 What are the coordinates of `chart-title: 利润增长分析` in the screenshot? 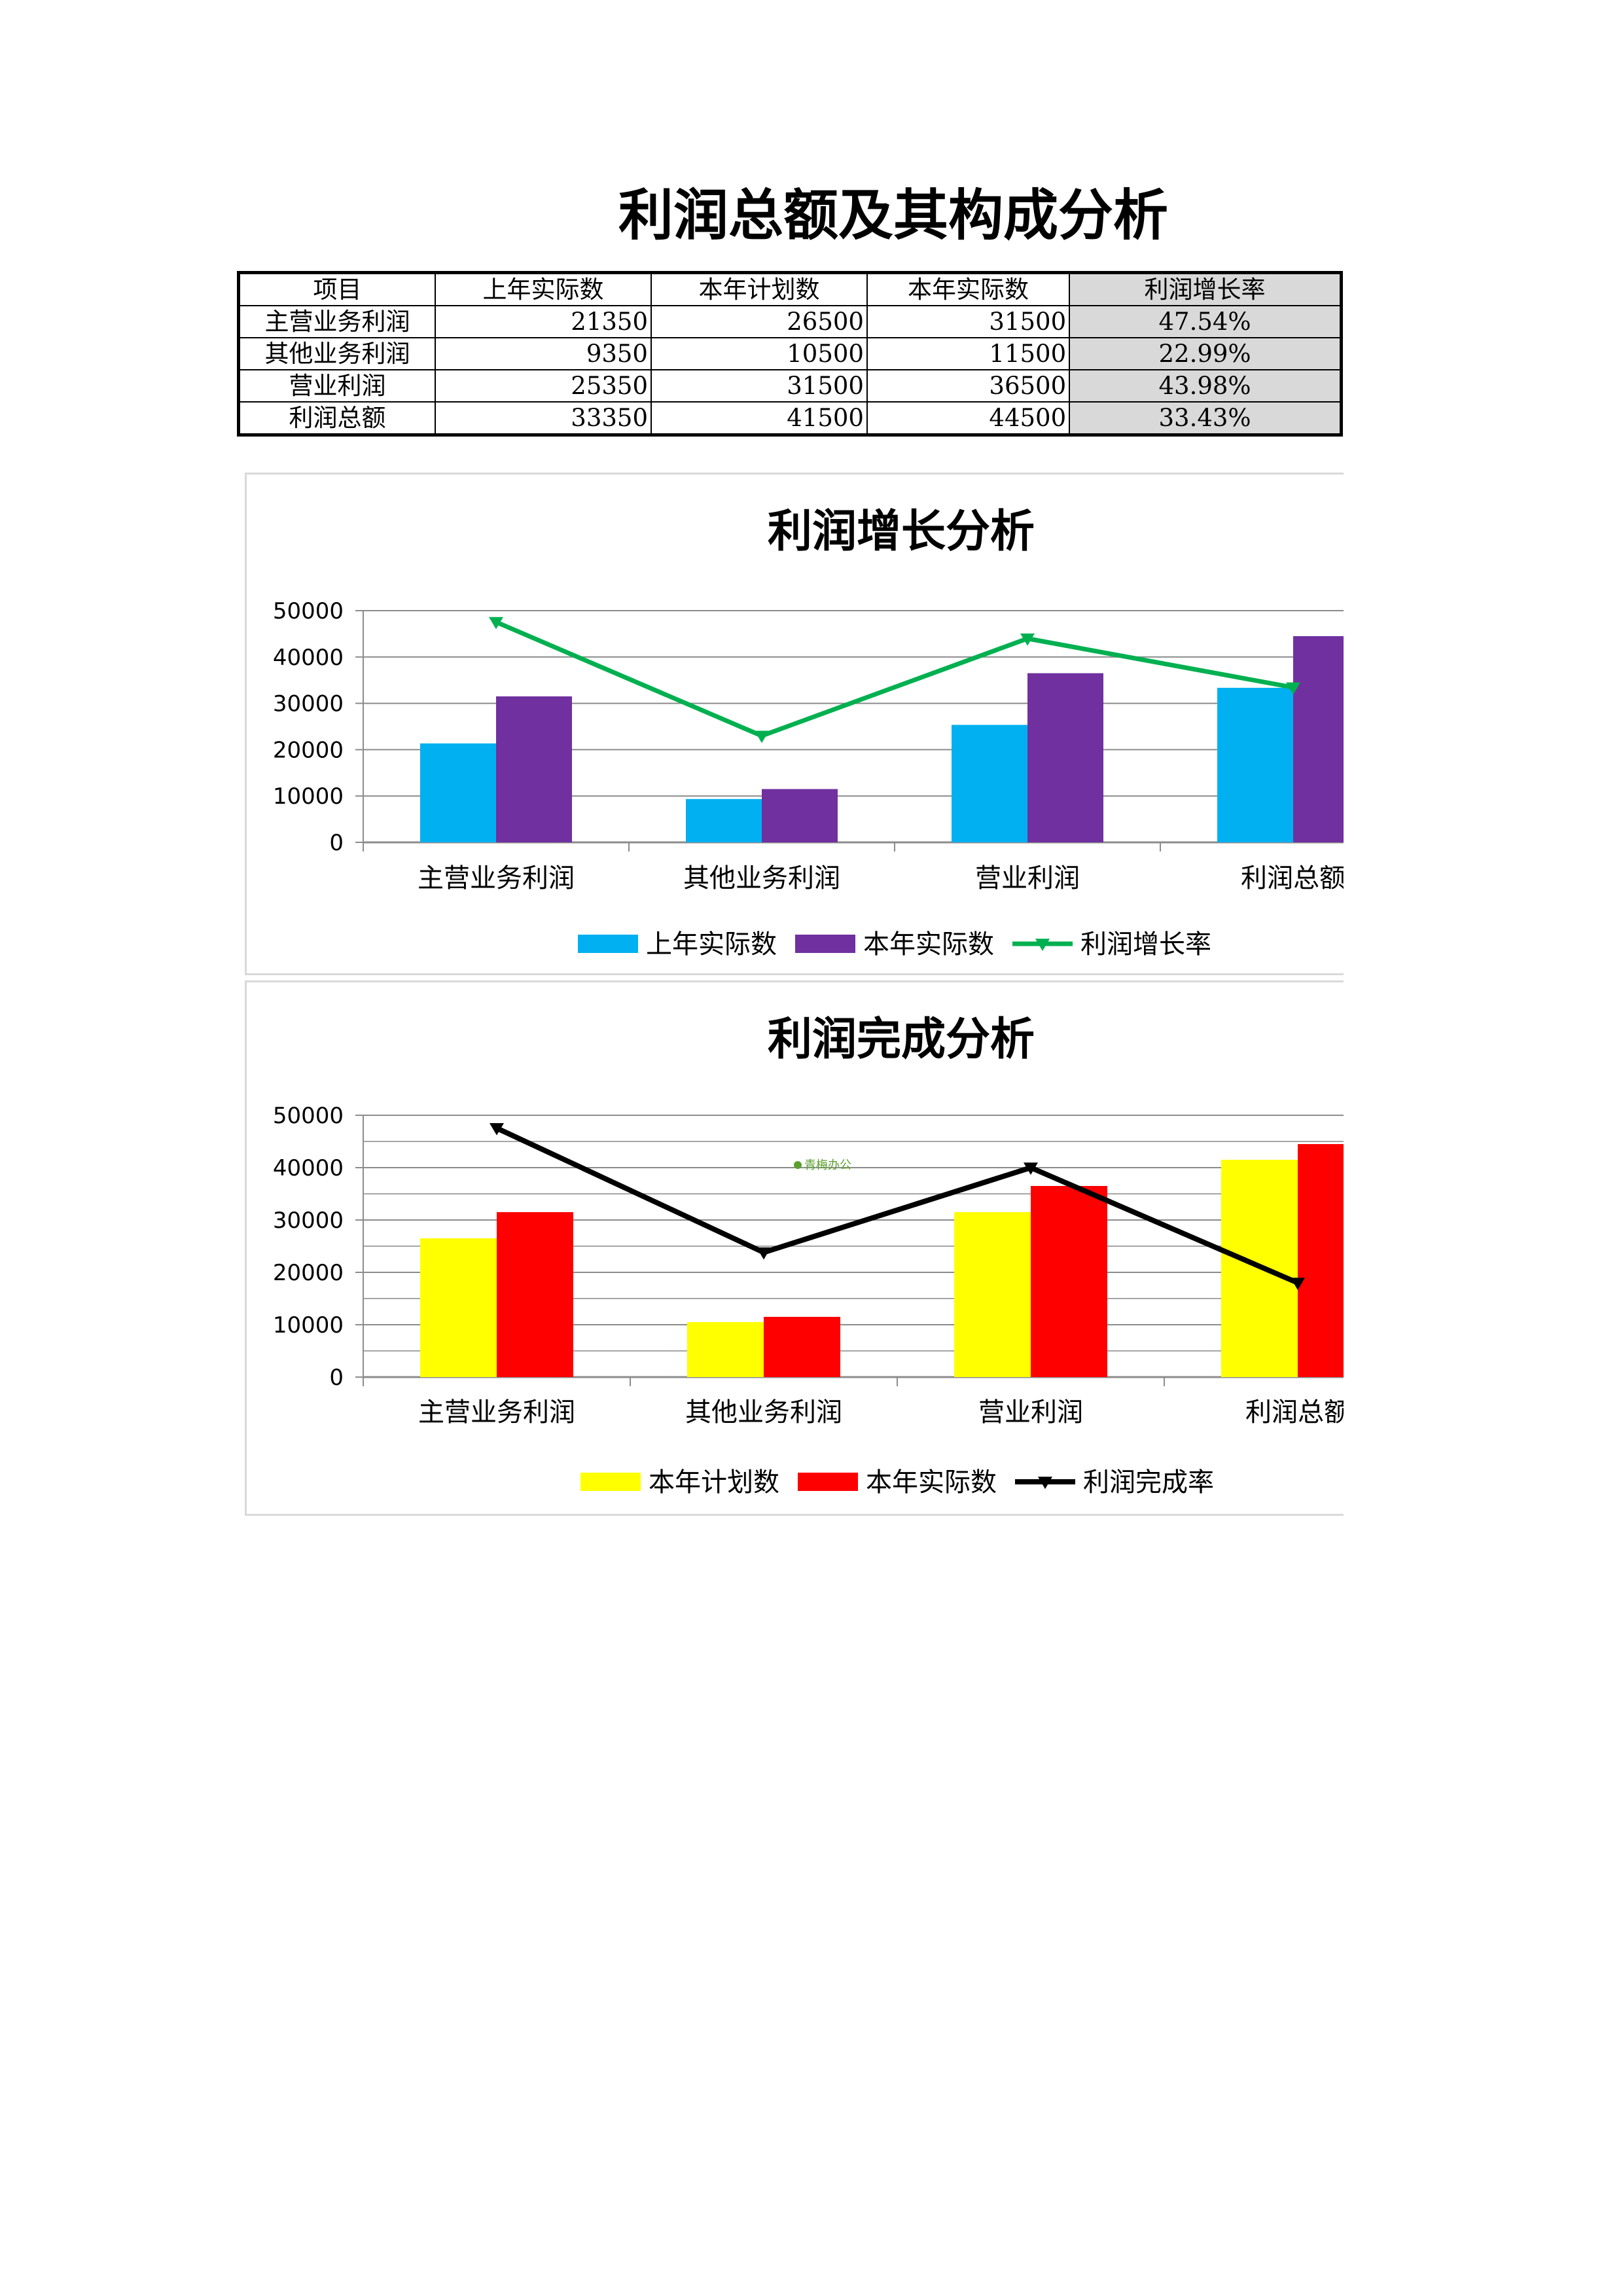 It's located at (901, 532).